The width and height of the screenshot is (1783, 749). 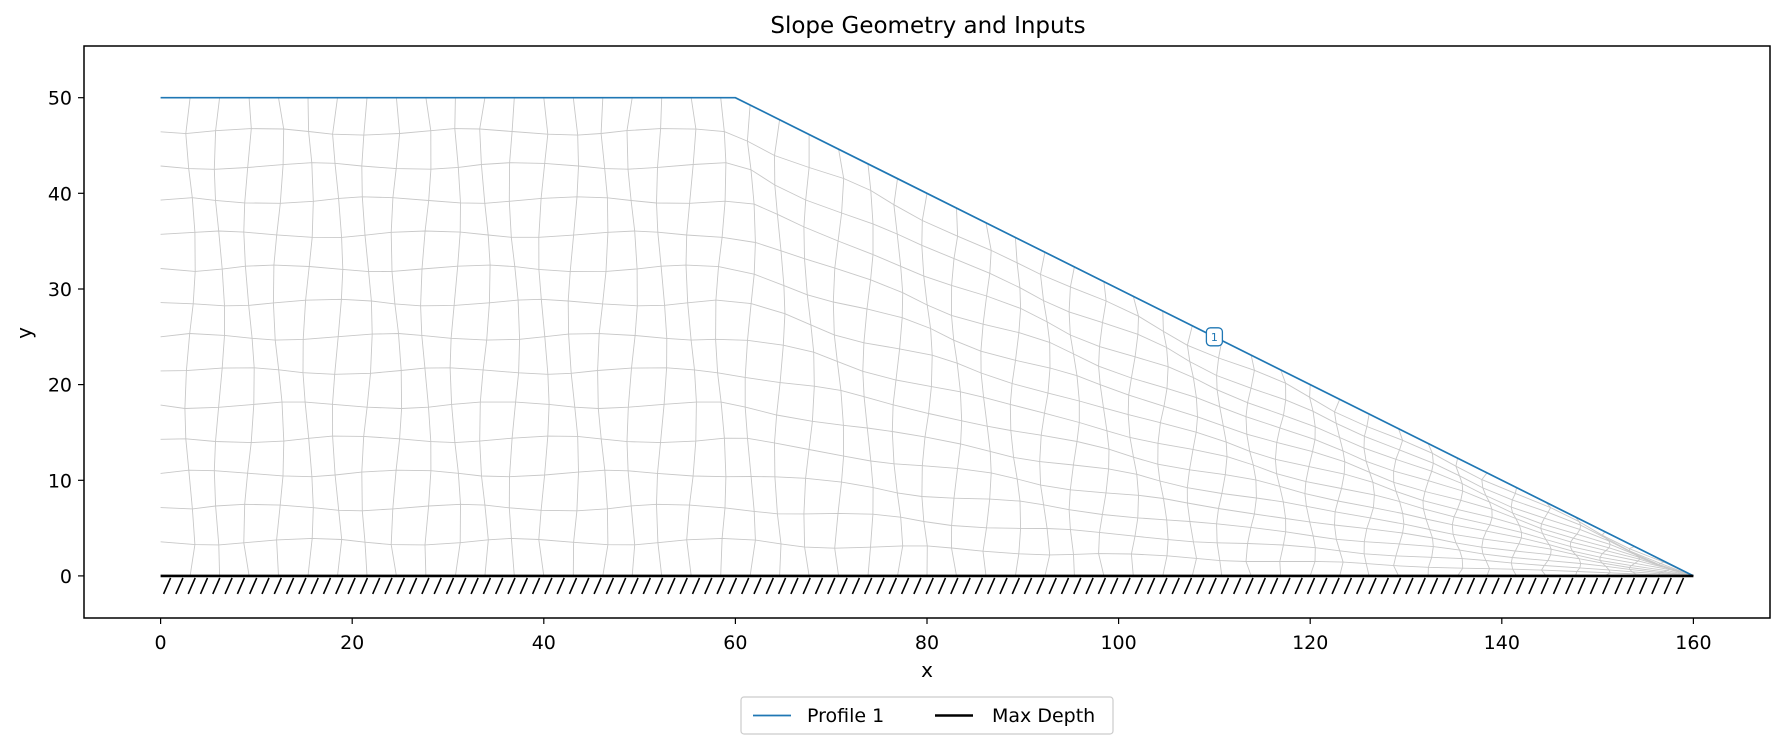 I want to click on legend-label-max-depth: Max Depth, so click(x=1043, y=716).